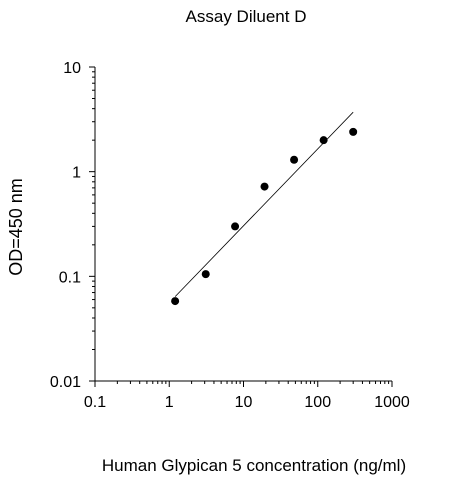  I want to click on y-tick-label: 1, so click(76, 173).